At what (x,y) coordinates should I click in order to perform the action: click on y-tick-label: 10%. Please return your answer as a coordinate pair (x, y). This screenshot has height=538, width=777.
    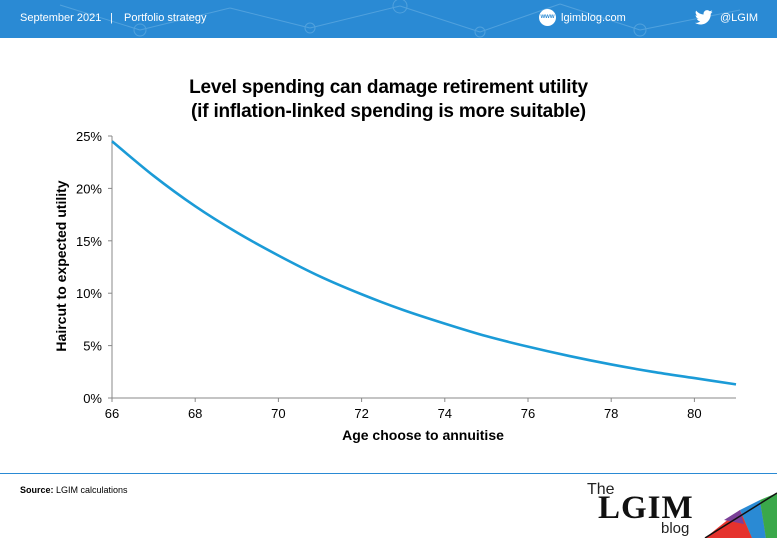
    Looking at the image, I should click on (89, 293).